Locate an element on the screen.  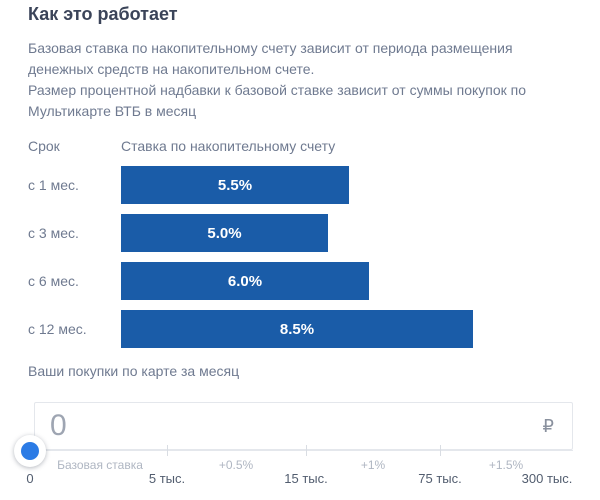
slider-tick-label: 15 тыс. is located at coordinates (306, 478).